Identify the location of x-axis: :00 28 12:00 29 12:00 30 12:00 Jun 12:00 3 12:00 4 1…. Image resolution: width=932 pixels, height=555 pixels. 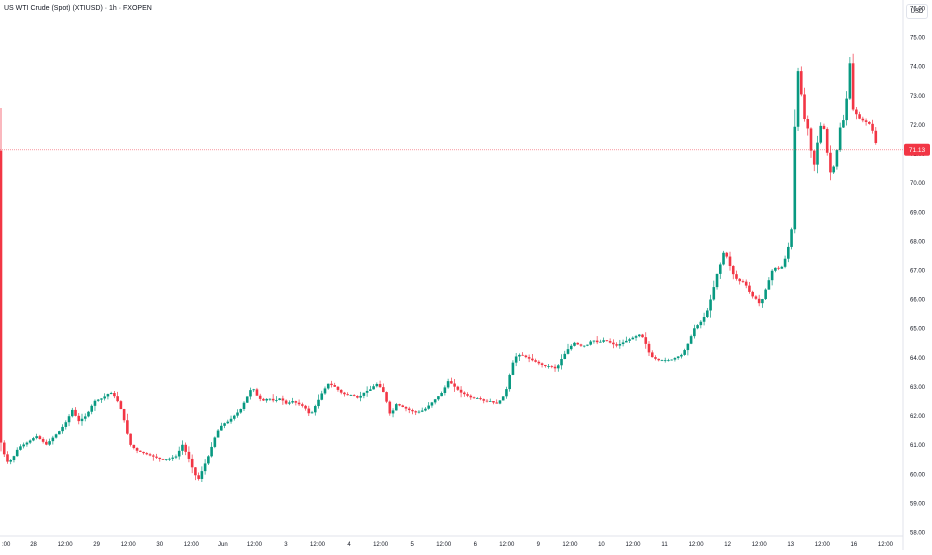
(448, 545).